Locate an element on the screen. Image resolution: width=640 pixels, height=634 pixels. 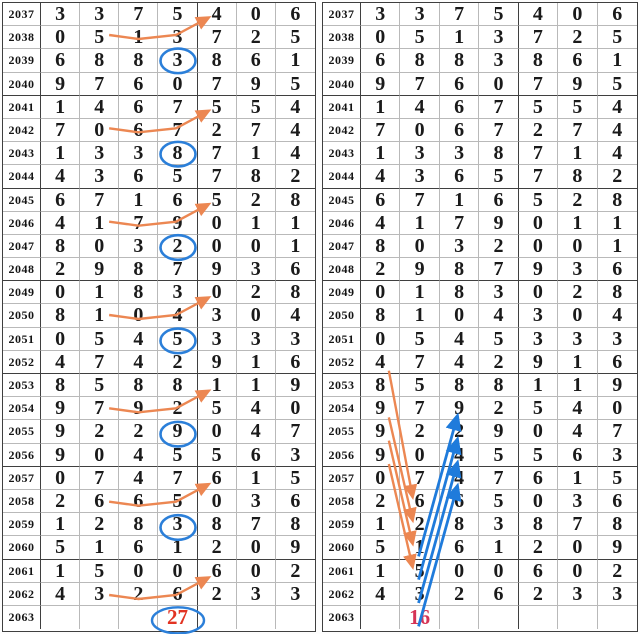
row-label: 2059 is located at coordinates (342, 525).